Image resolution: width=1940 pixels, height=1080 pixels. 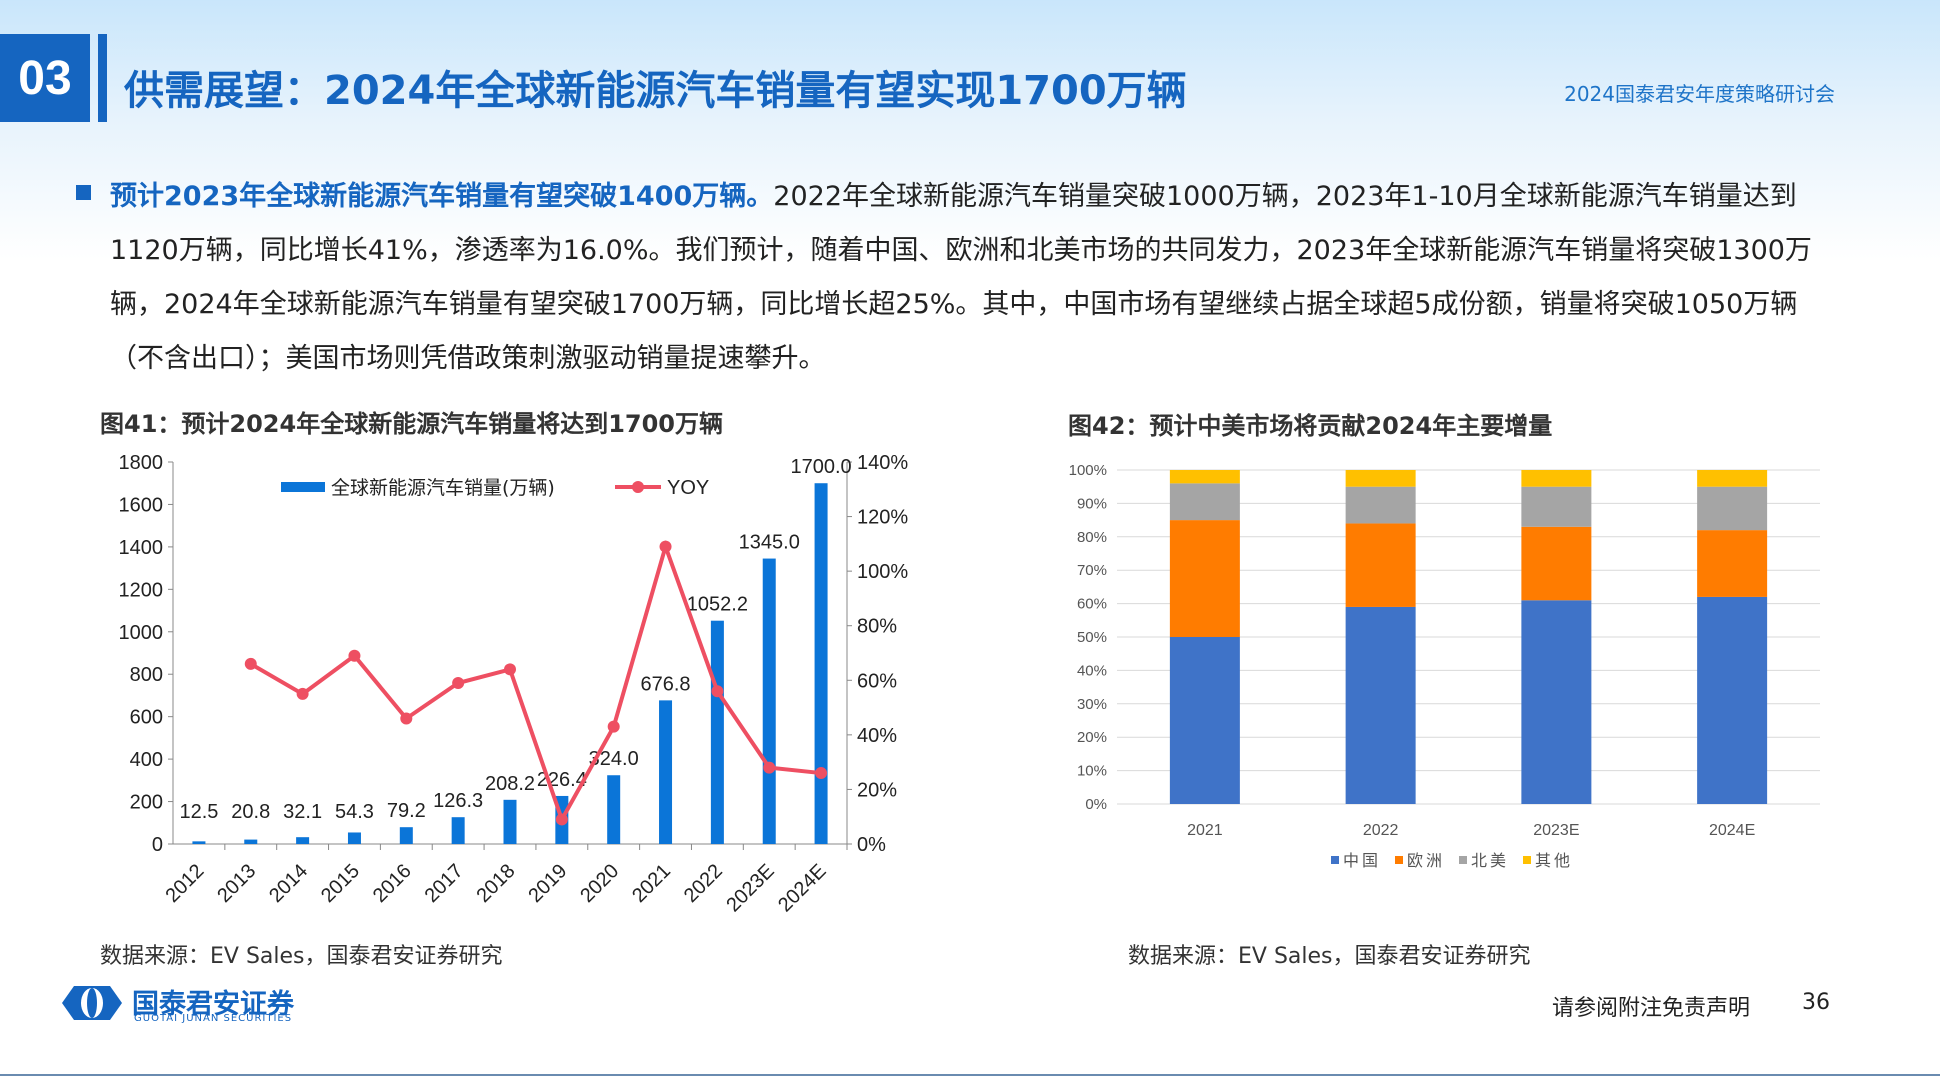 What do you see at coordinates (406, 811) in the screenshot?
I see `chart1-data-label: 79.2` at bounding box center [406, 811].